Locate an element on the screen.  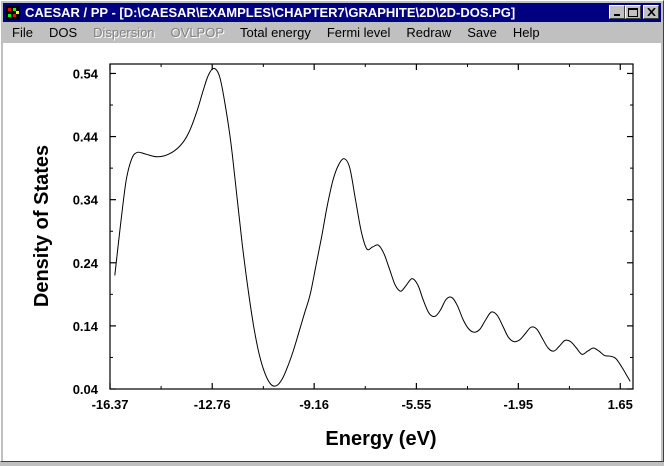
y-tick-label: 0.24 is located at coordinates (86, 263).